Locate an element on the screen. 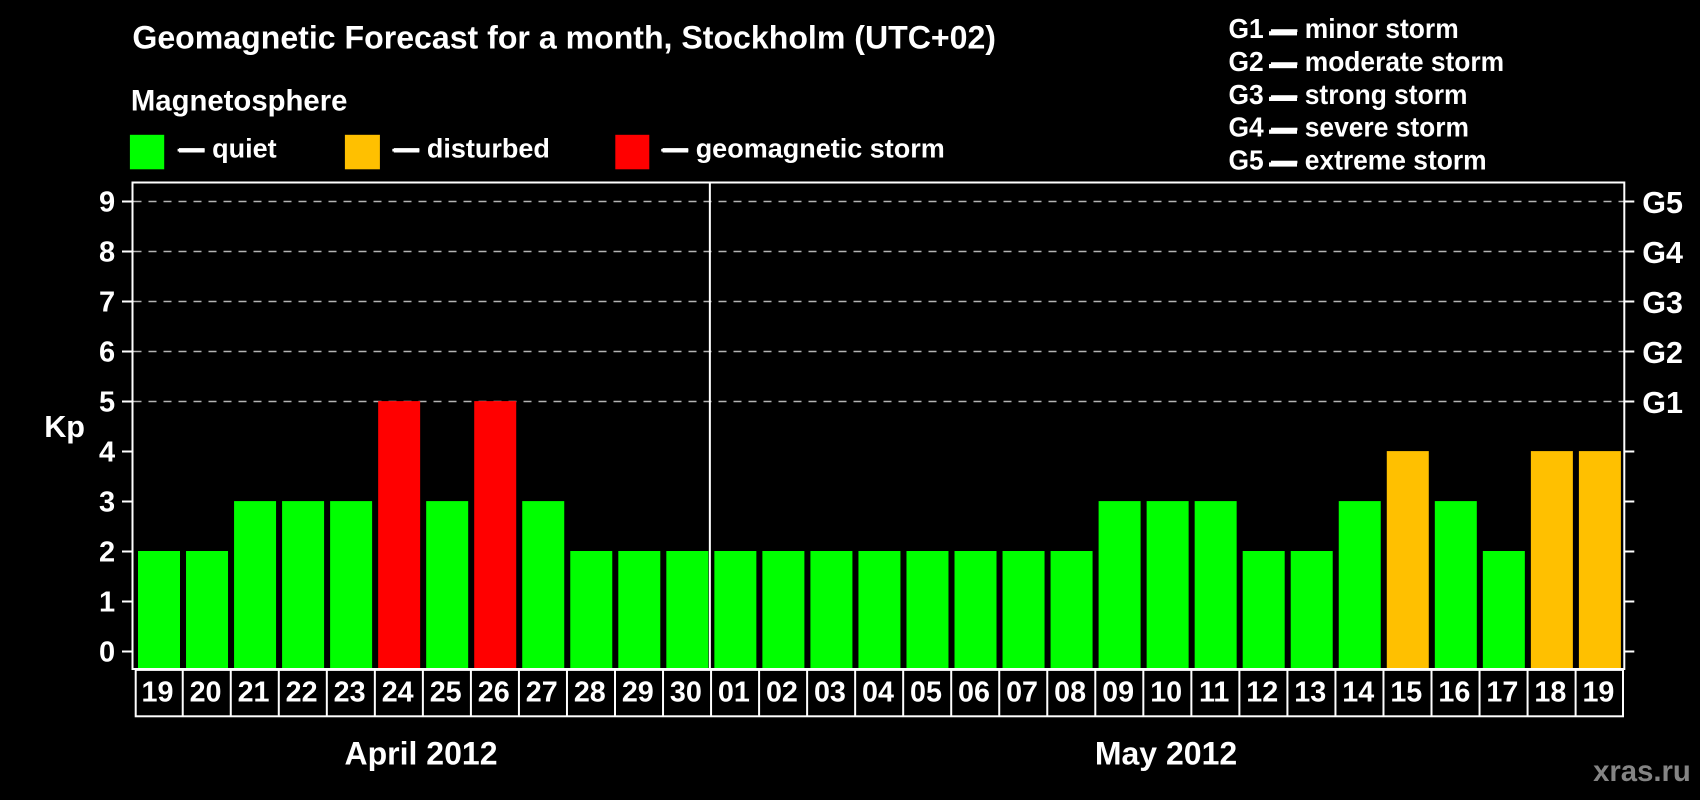 Image resolution: width=1700 pixels, height=800 pixels. svg-text: 09 is located at coordinates (1118, 693).